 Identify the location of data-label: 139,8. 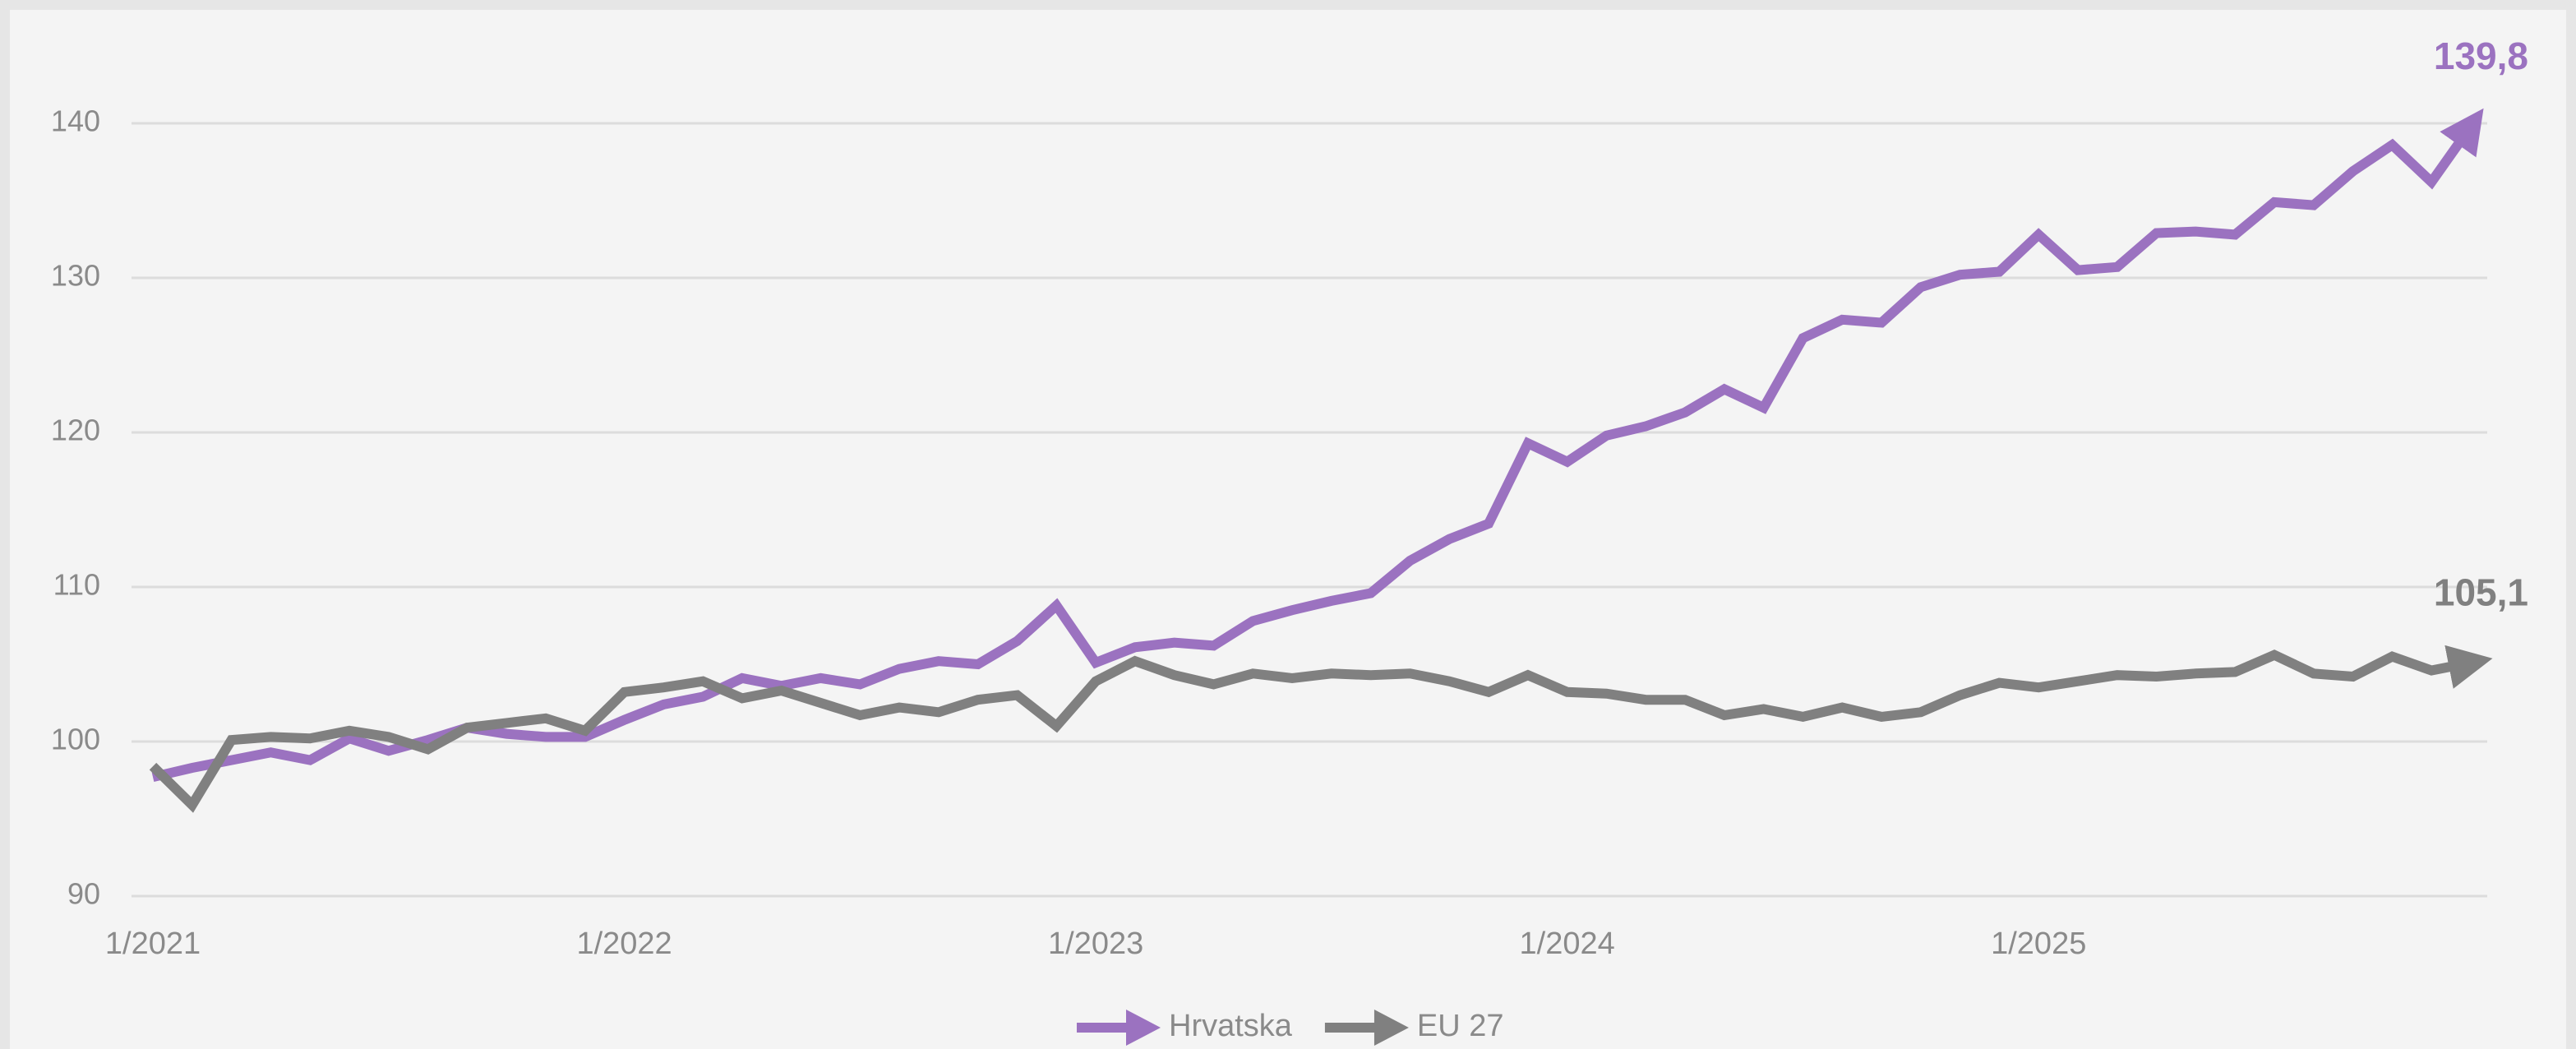
(2481, 56).